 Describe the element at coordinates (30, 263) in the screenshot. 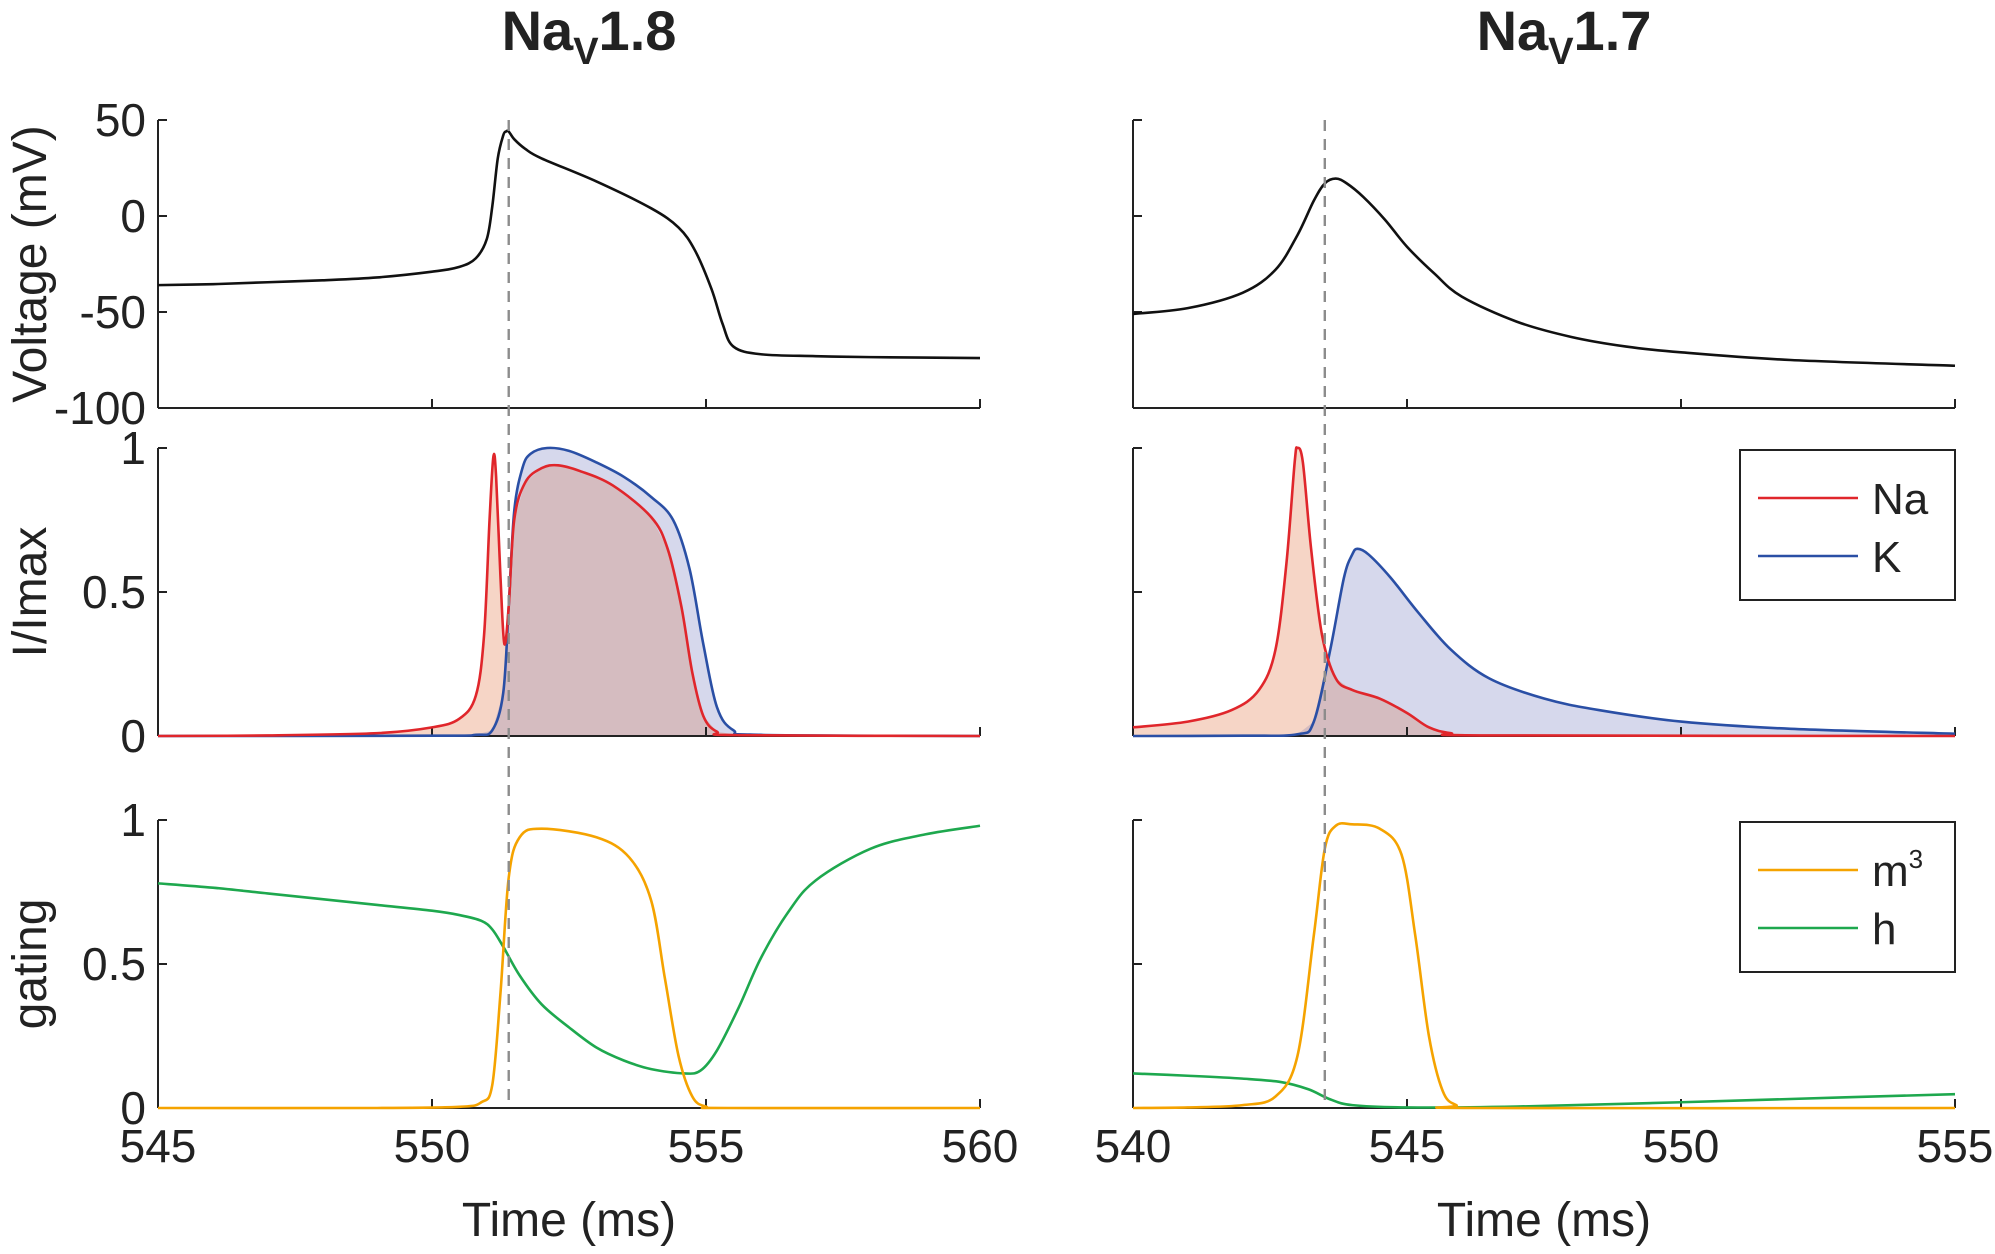

I see `ylabel-row-1: Voltage (mV)` at that location.